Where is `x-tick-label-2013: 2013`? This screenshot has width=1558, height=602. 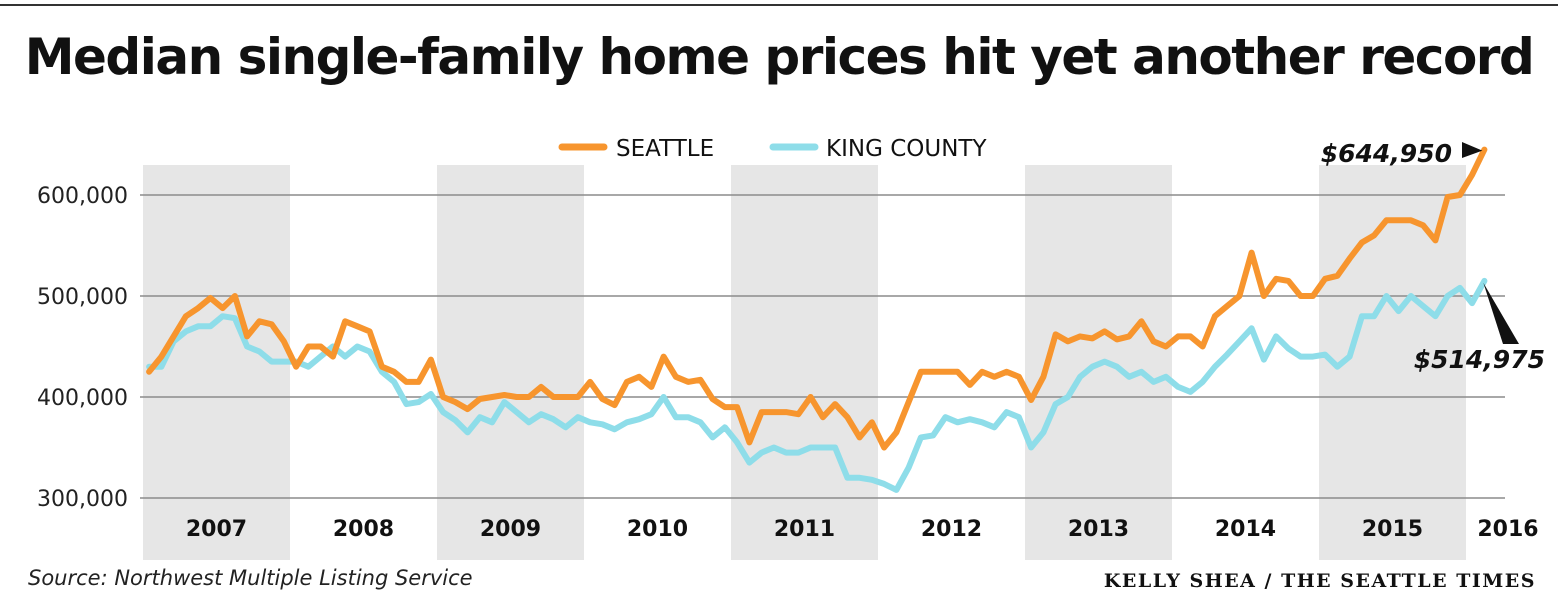 x-tick-label-2013: 2013 is located at coordinates (1098, 529).